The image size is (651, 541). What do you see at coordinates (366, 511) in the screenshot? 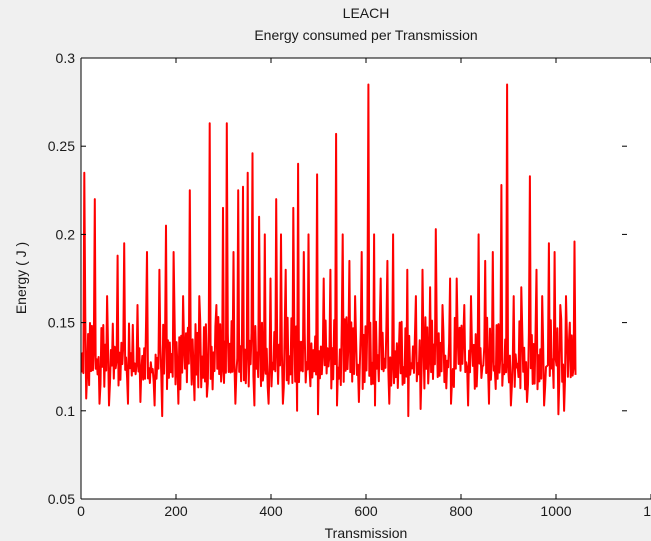
I see `x-tick-label: 600` at bounding box center [366, 511].